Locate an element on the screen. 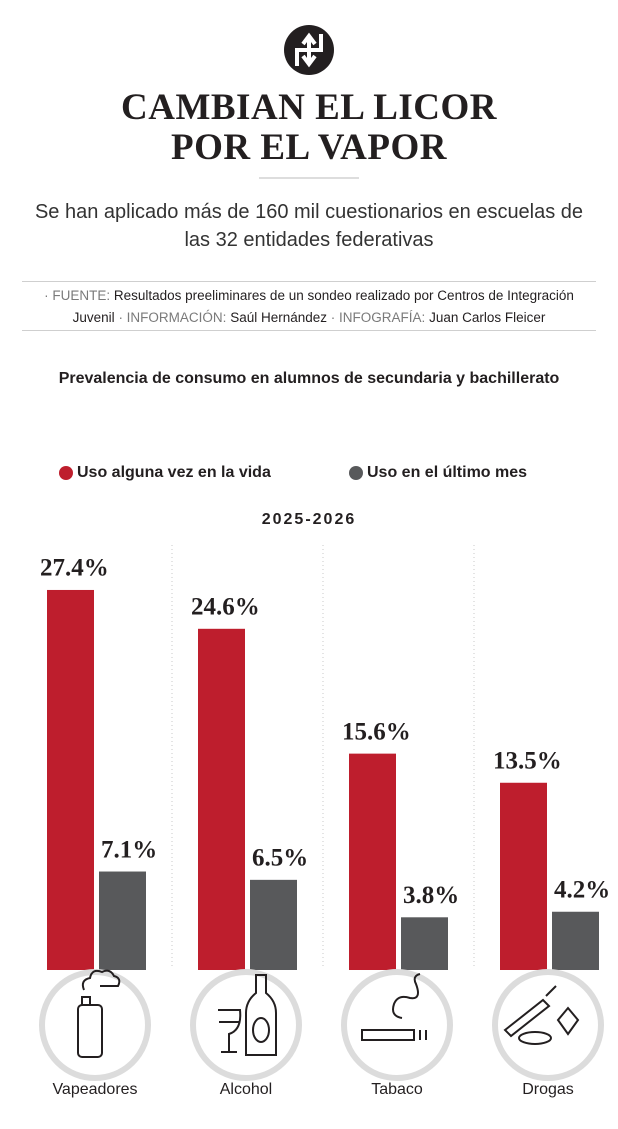 The image size is (618, 1129). value-label: 13.5% is located at coordinates (527, 760).